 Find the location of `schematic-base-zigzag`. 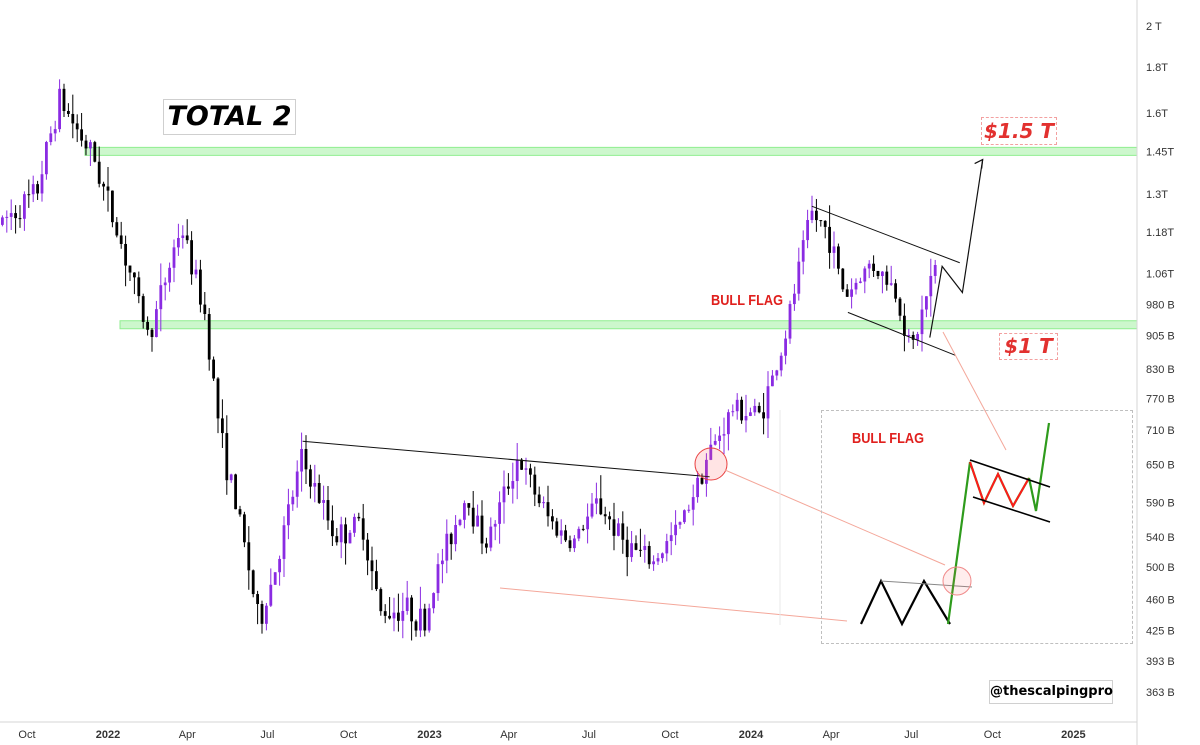

schematic-base-zigzag is located at coordinates (905, 602).